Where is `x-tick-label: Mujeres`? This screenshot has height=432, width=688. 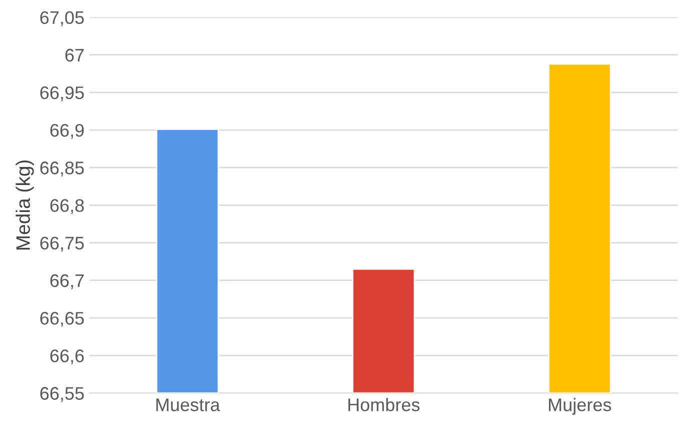 x-tick-label: Mujeres is located at coordinates (580, 406).